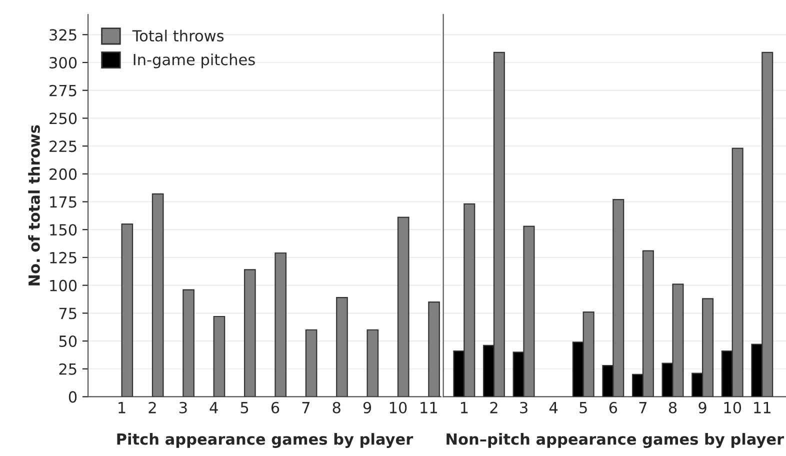 This screenshot has height=456, width=786. What do you see at coordinates (615, 440) in the screenshot?
I see `x-axis-title: Non–pitch appearance games by player` at bounding box center [615, 440].